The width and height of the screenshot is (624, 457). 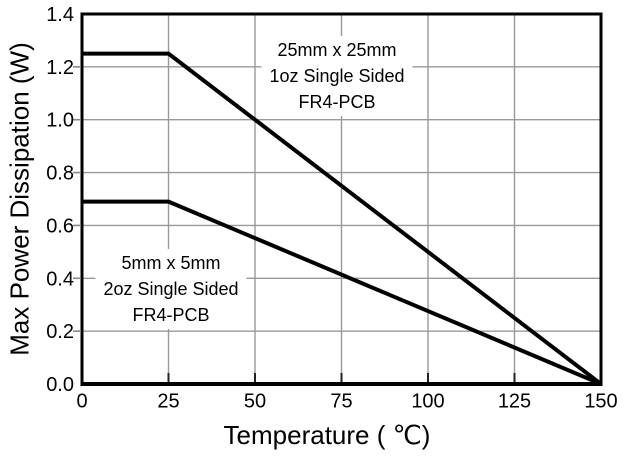 I want to click on y-tick-label: 0.2, so click(x=60, y=332).